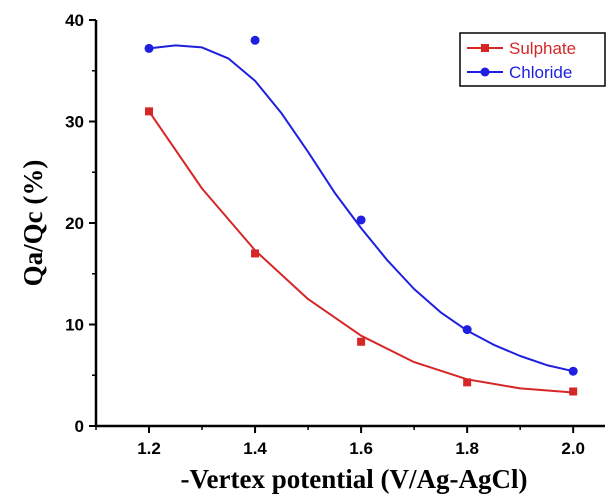 Image resolution: width=611 pixels, height=496 pixels. I want to click on y-tick-label: 20, so click(74, 223).